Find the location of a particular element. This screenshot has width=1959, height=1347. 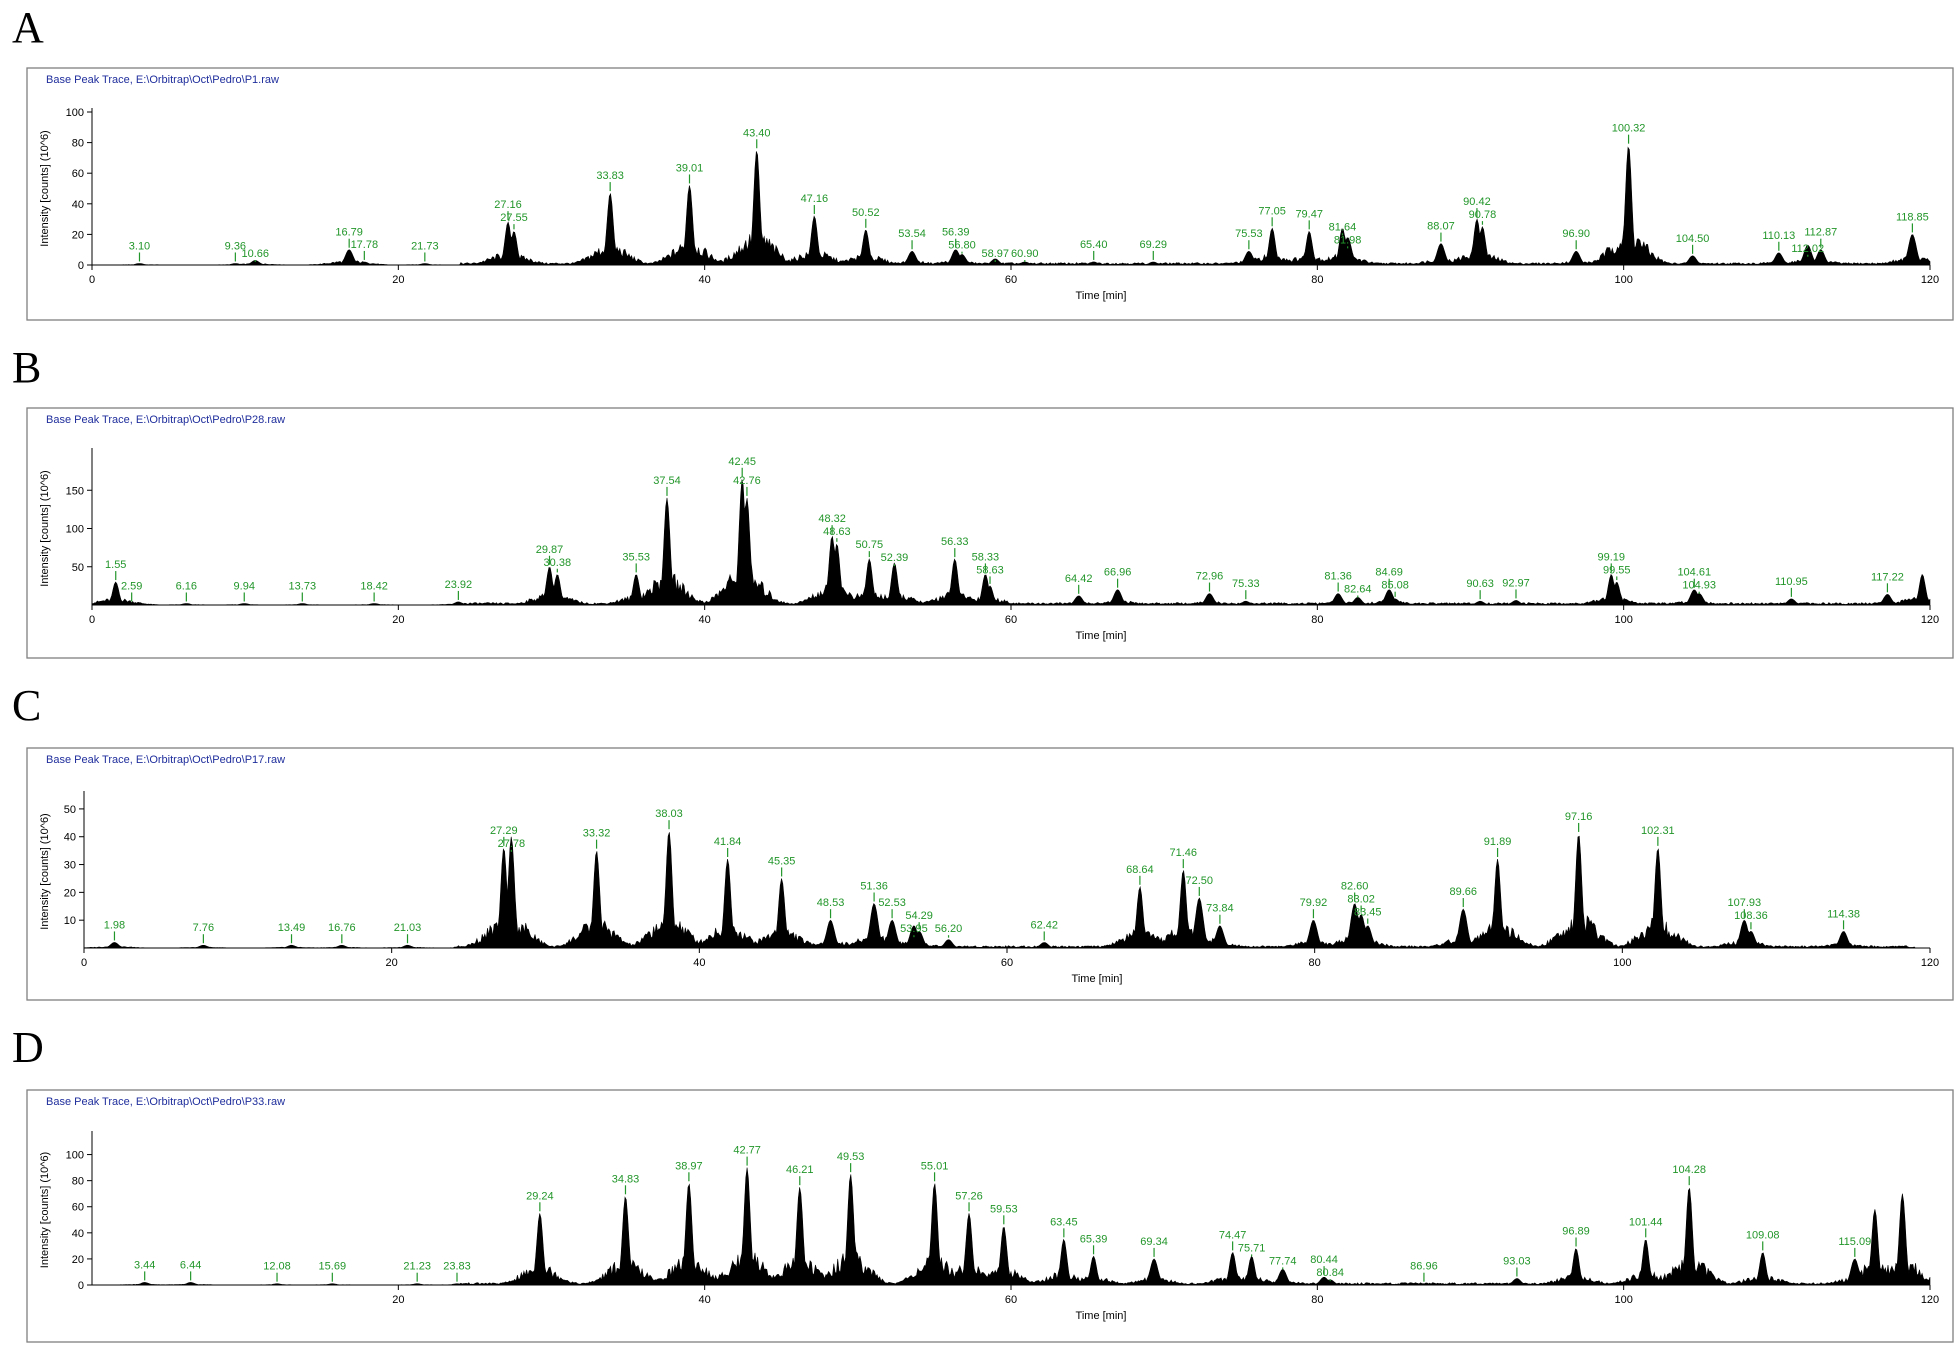

peak-label: 60.90 is located at coordinates (1025, 254).